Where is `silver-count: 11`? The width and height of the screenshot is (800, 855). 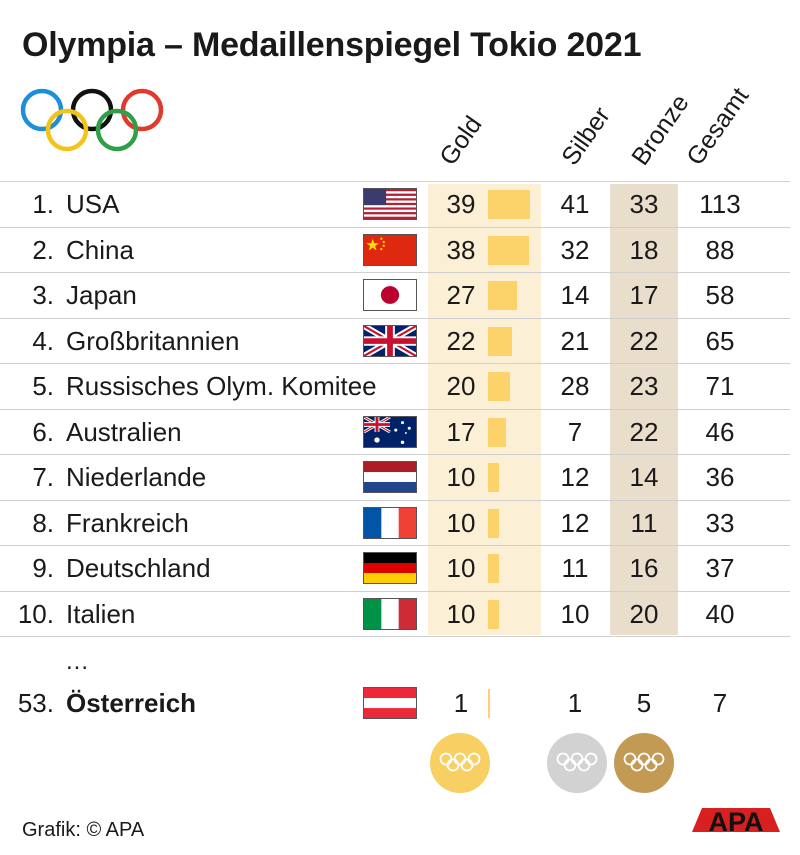
silver-count: 11 is located at coordinates (575, 568).